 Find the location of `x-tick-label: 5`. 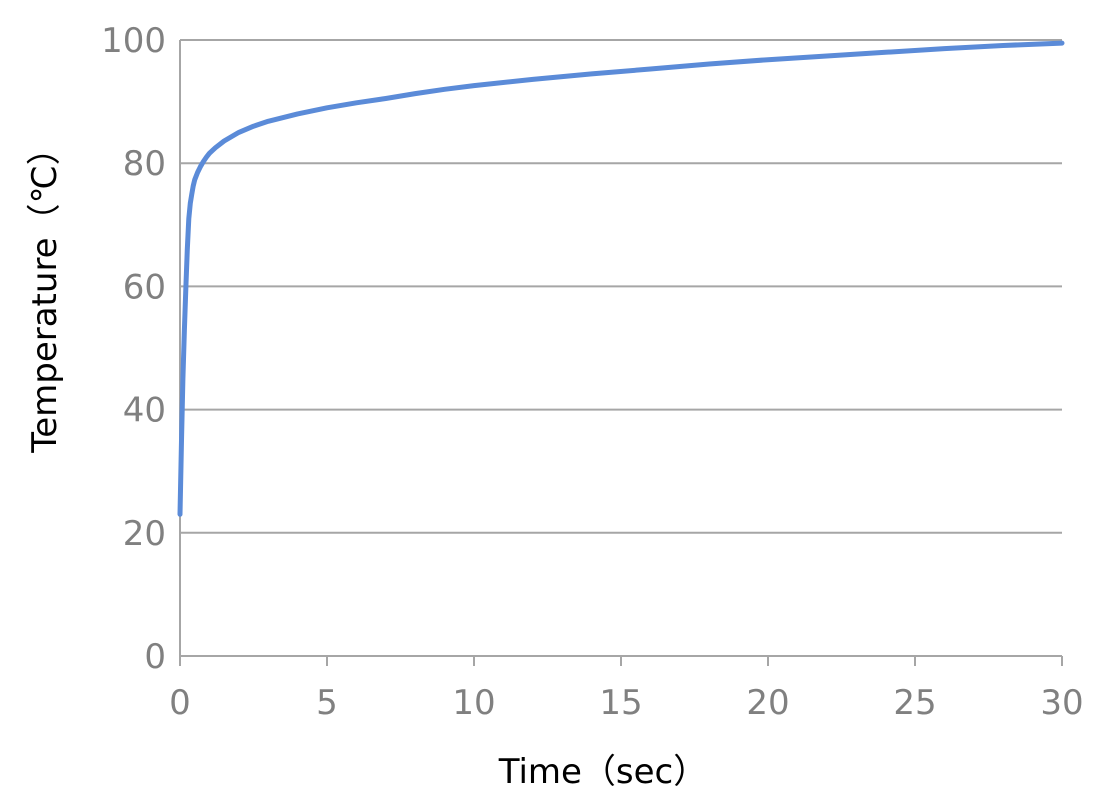

x-tick-label: 5 is located at coordinates (327, 703).